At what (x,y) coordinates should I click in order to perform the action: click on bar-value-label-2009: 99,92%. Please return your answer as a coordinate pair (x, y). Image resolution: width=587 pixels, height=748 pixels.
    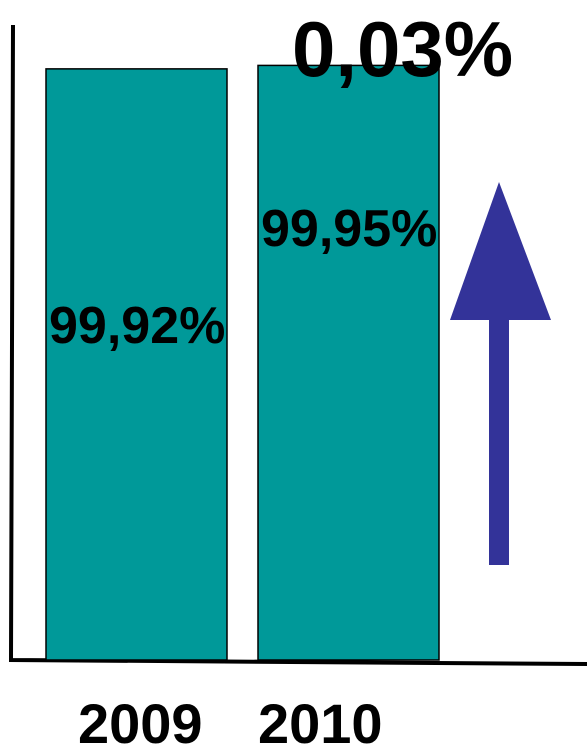
    Looking at the image, I should click on (137, 326).